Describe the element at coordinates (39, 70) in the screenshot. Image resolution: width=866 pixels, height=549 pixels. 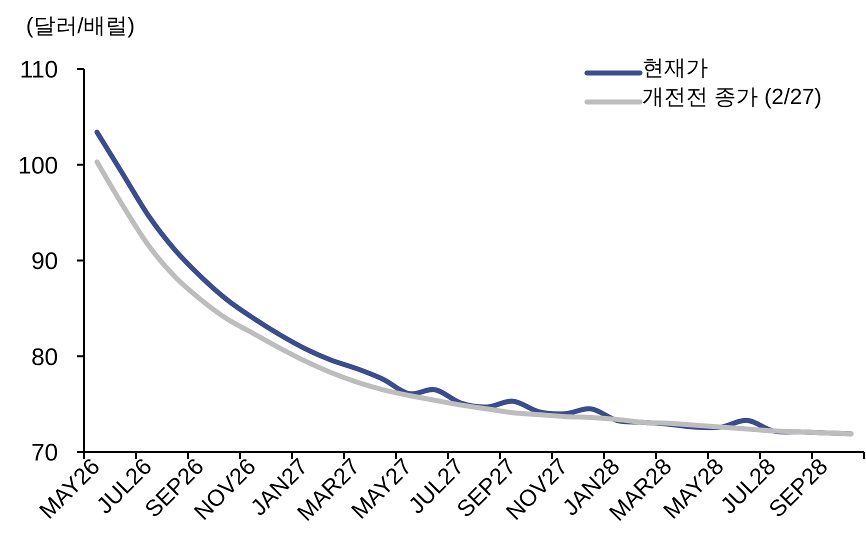
I see `y-tick-label: 110` at that location.